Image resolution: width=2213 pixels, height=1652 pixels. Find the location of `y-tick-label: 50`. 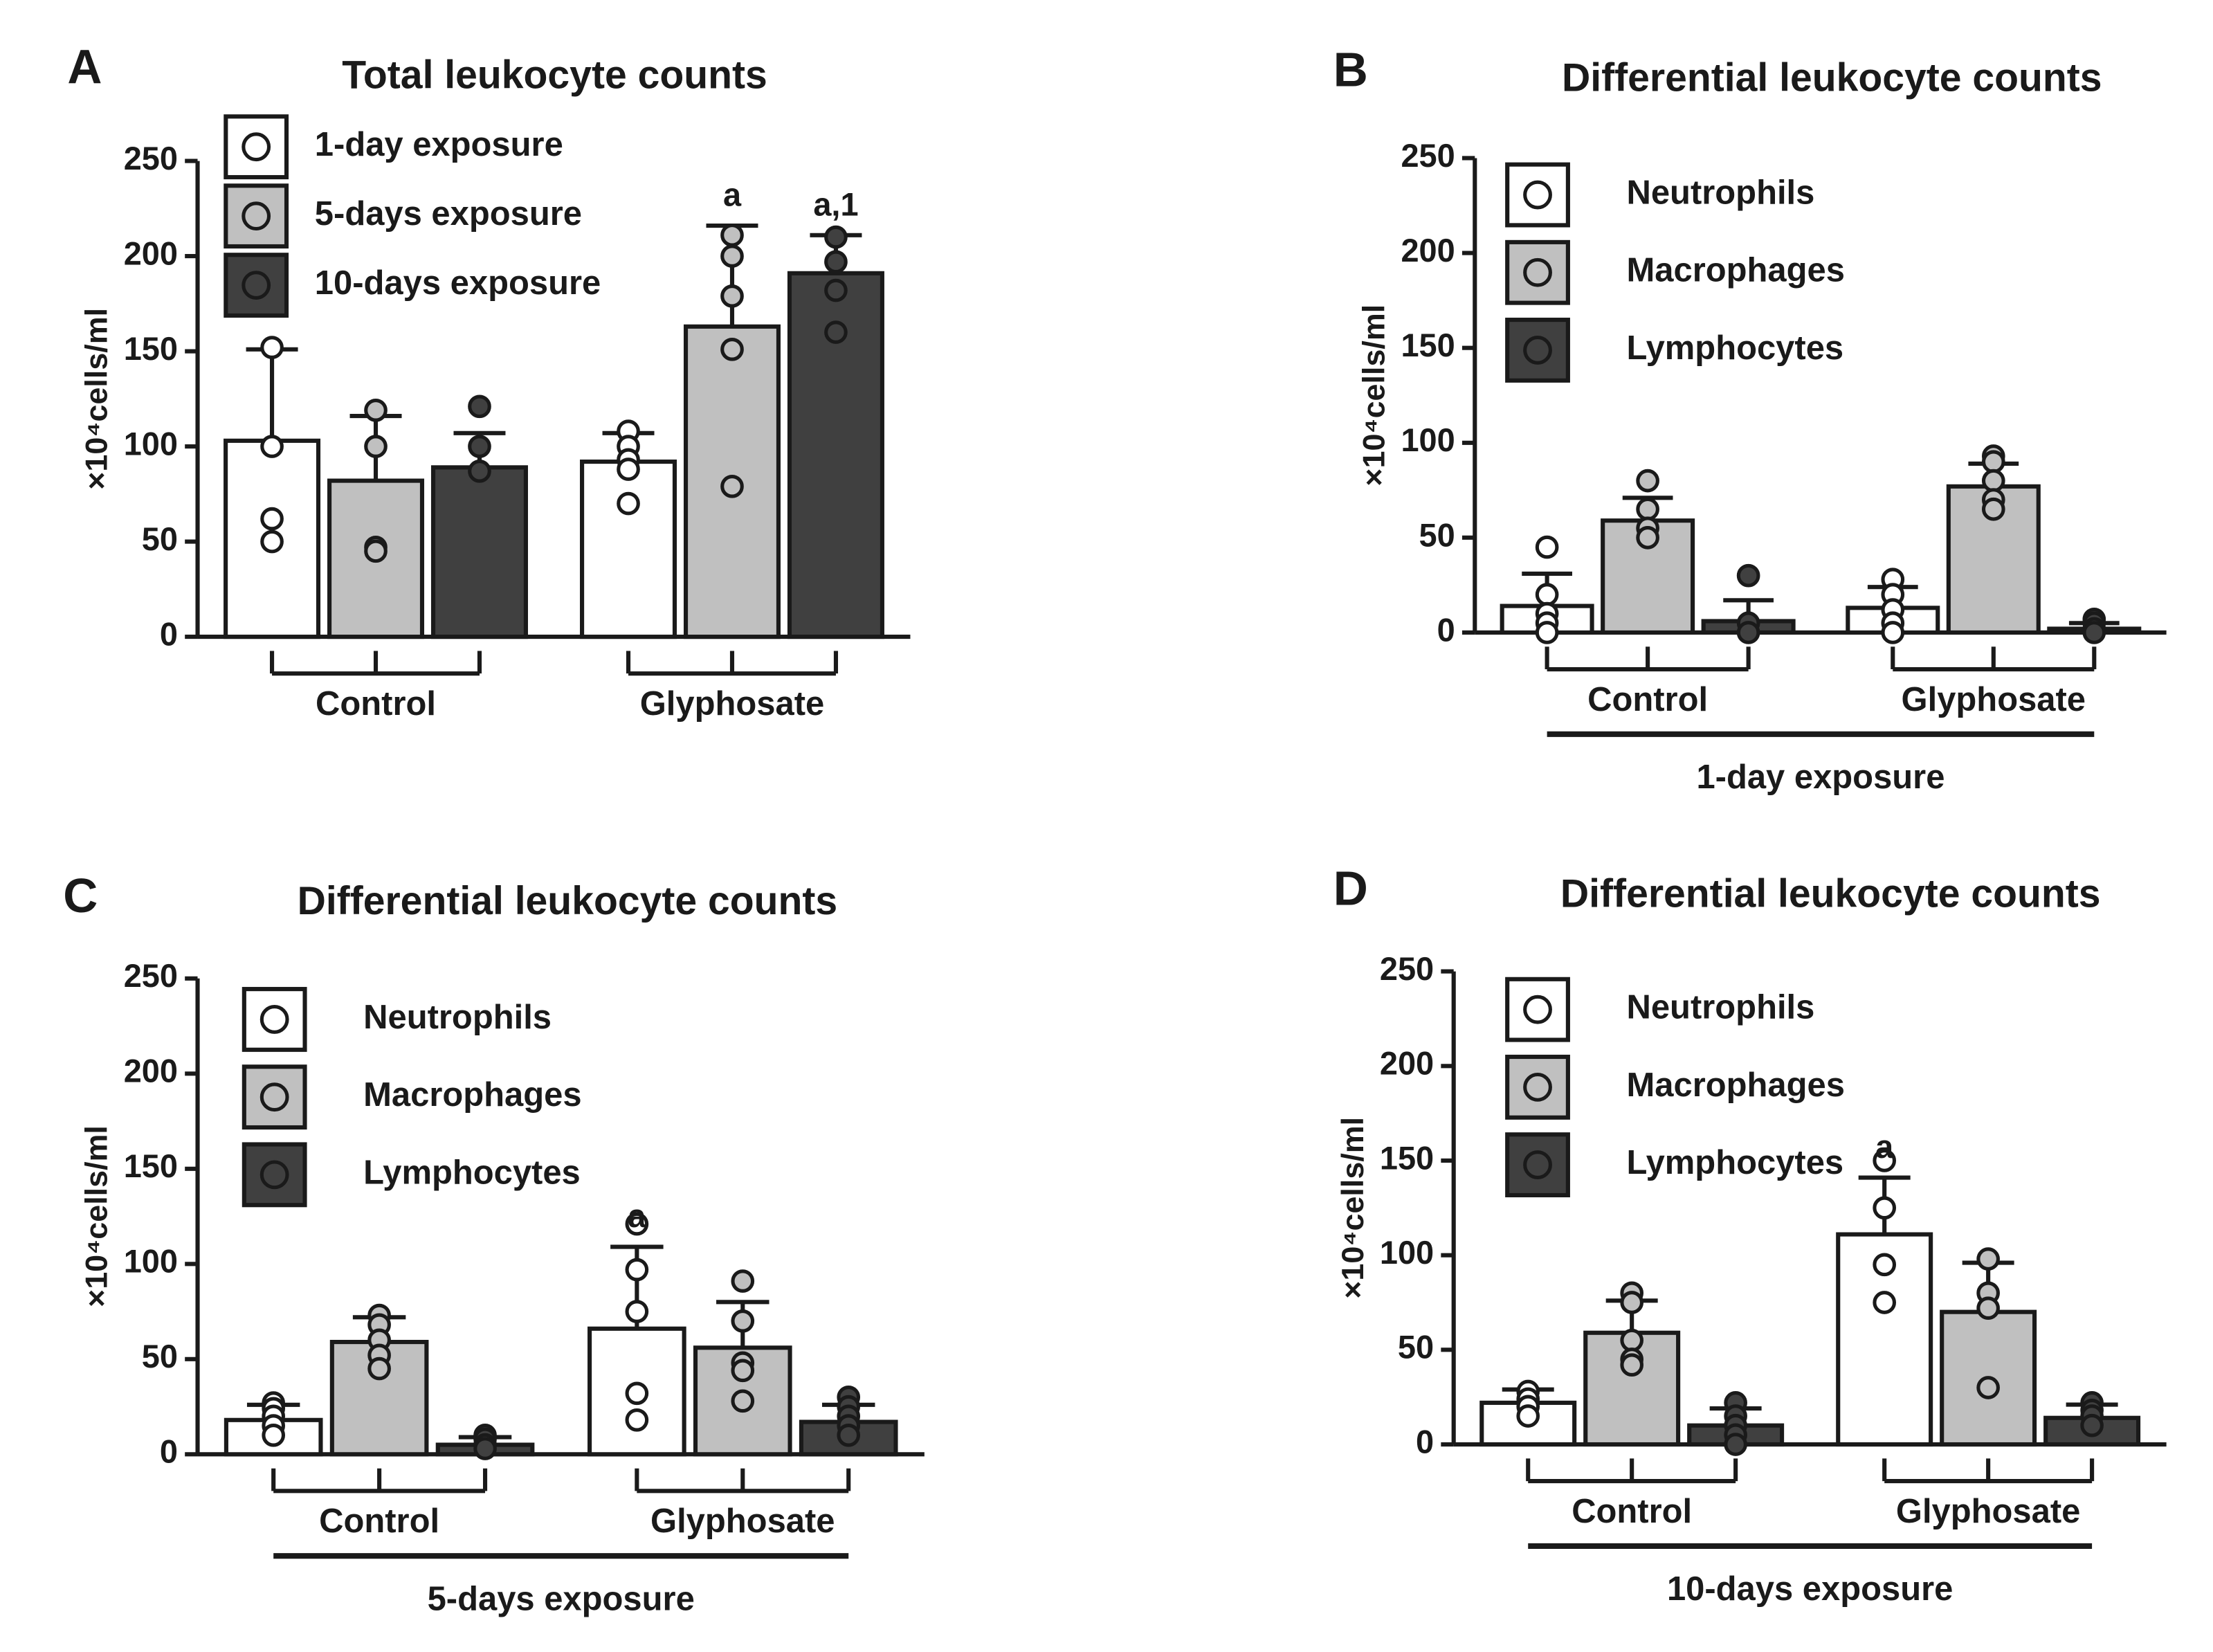

y-tick-label: 50 is located at coordinates (160, 539).